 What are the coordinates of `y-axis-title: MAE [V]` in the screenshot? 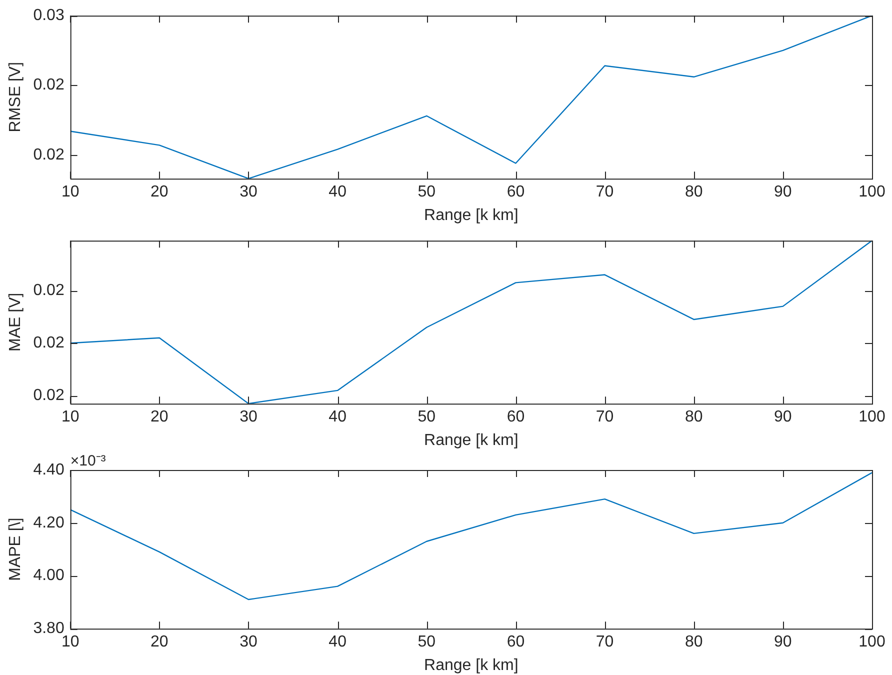 It's located at (15, 322).